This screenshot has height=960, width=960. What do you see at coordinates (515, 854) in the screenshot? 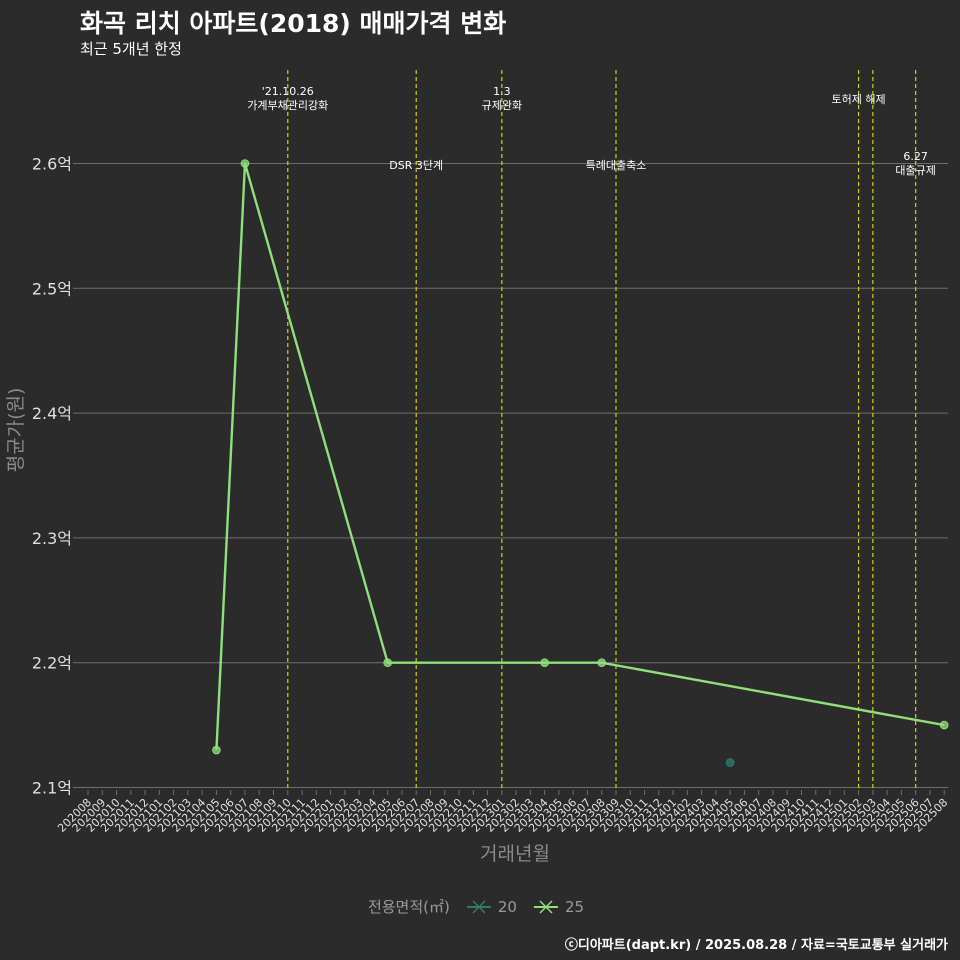
I see `x-axis-title: 거래년월` at bounding box center [515, 854].